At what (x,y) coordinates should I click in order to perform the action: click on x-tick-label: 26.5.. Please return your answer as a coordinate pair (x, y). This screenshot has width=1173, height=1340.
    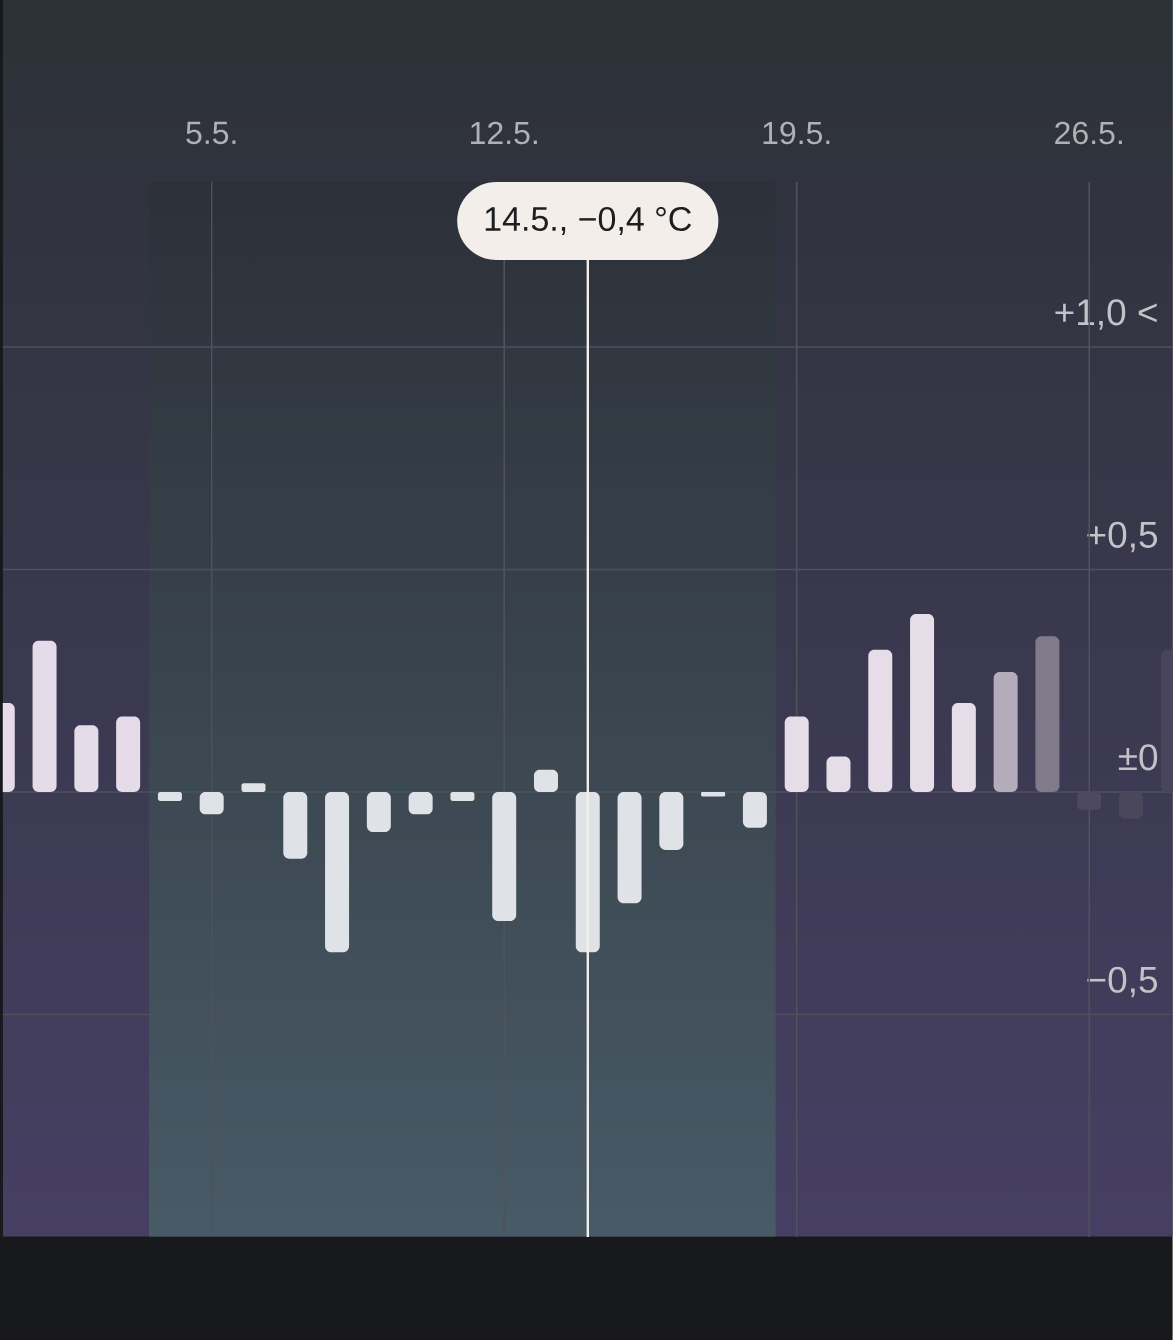
    Looking at the image, I should click on (1088, 133).